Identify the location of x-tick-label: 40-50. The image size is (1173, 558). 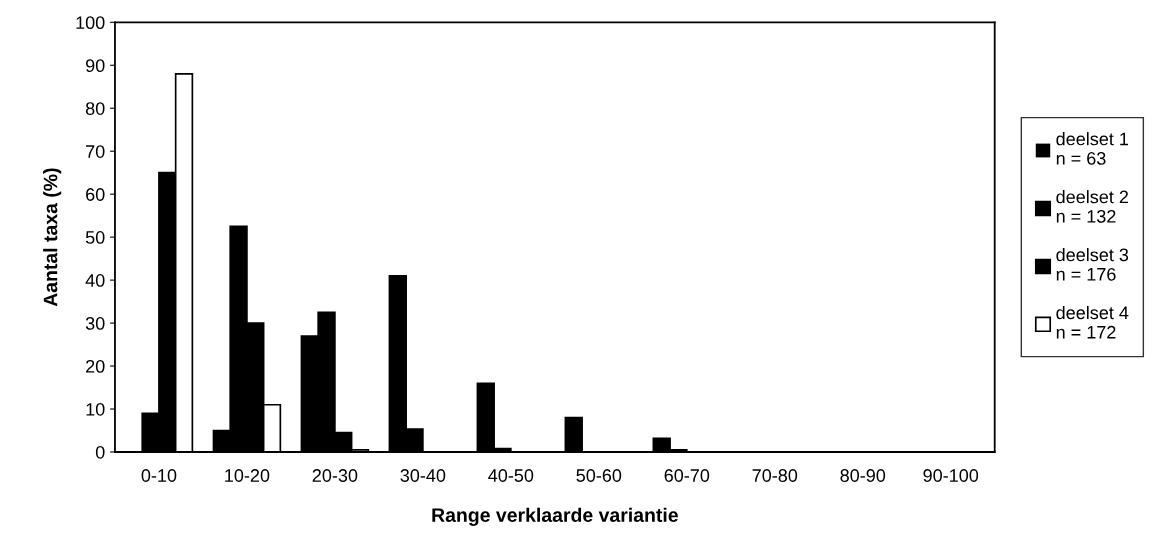
(511, 475).